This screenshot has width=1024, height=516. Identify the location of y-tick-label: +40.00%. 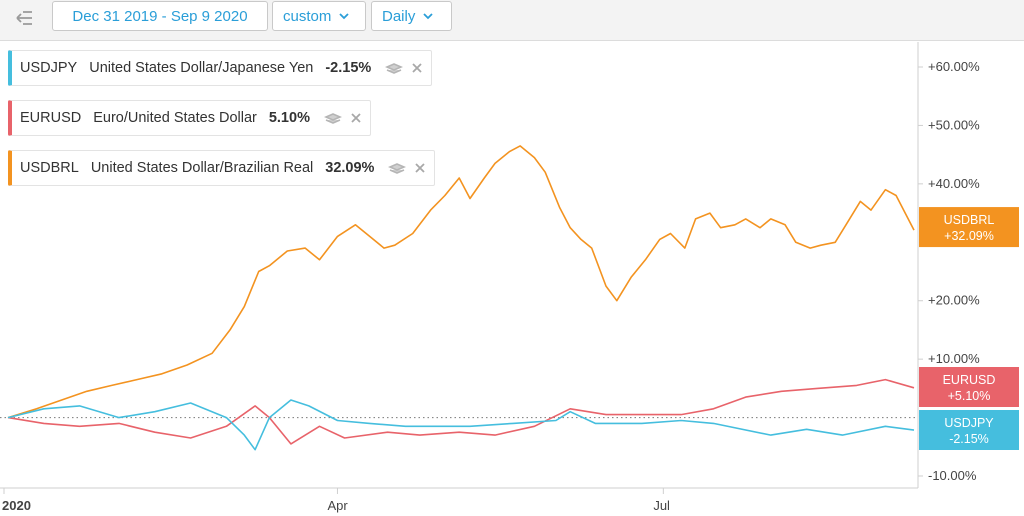
(954, 183).